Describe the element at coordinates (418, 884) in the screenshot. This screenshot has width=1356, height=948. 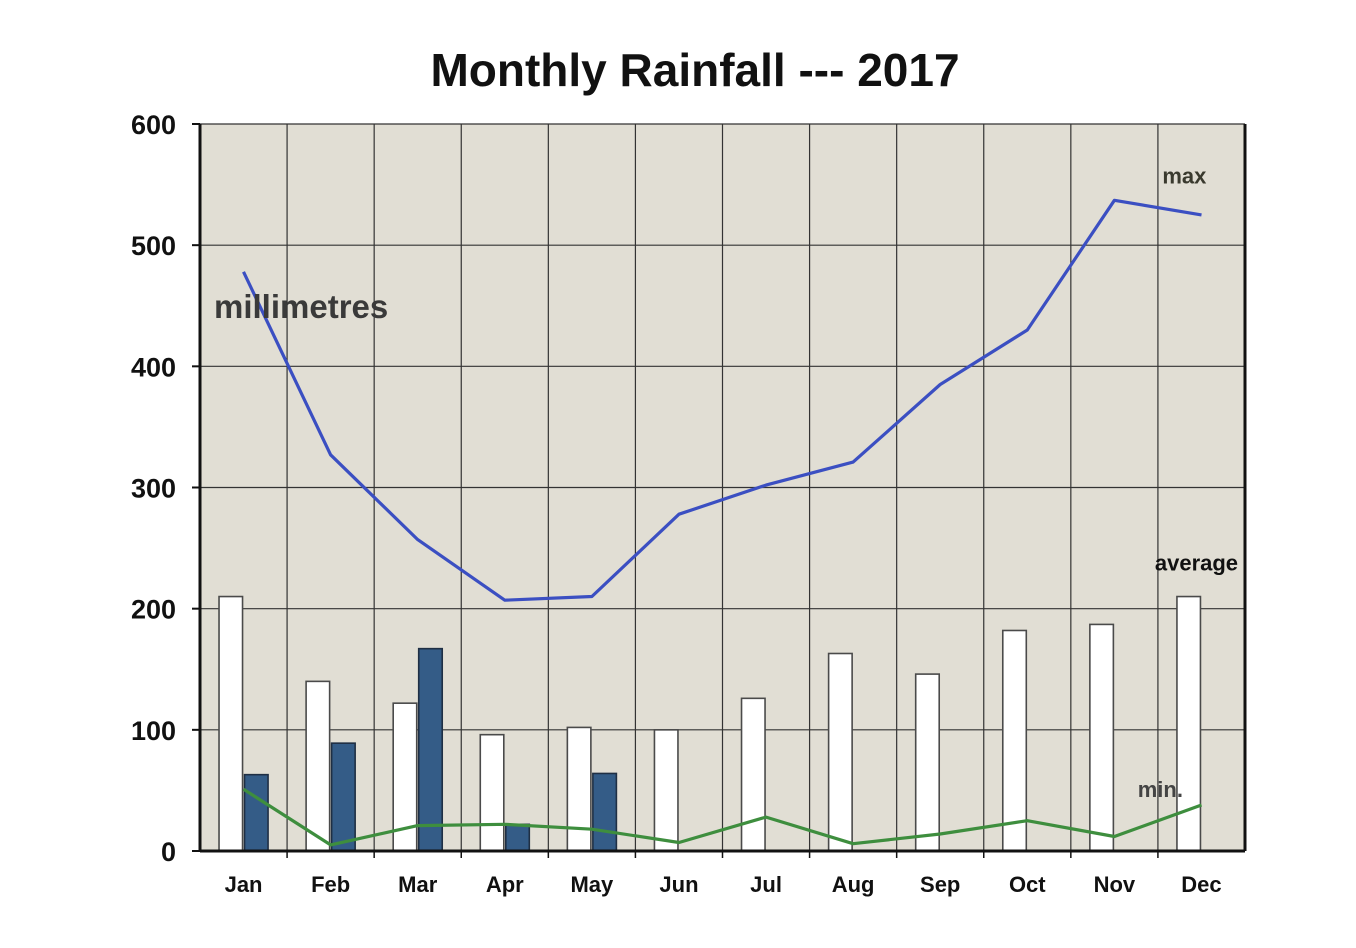
I see `x-tick-label: Mar` at that location.